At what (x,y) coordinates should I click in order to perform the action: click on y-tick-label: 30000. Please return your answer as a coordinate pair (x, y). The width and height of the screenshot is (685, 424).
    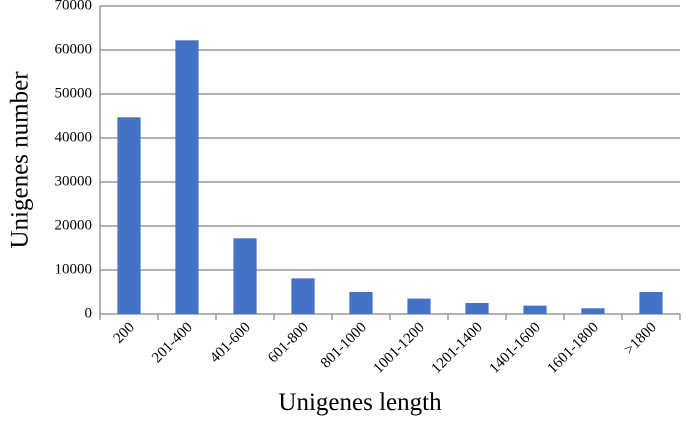
    Looking at the image, I should click on (74, 181).